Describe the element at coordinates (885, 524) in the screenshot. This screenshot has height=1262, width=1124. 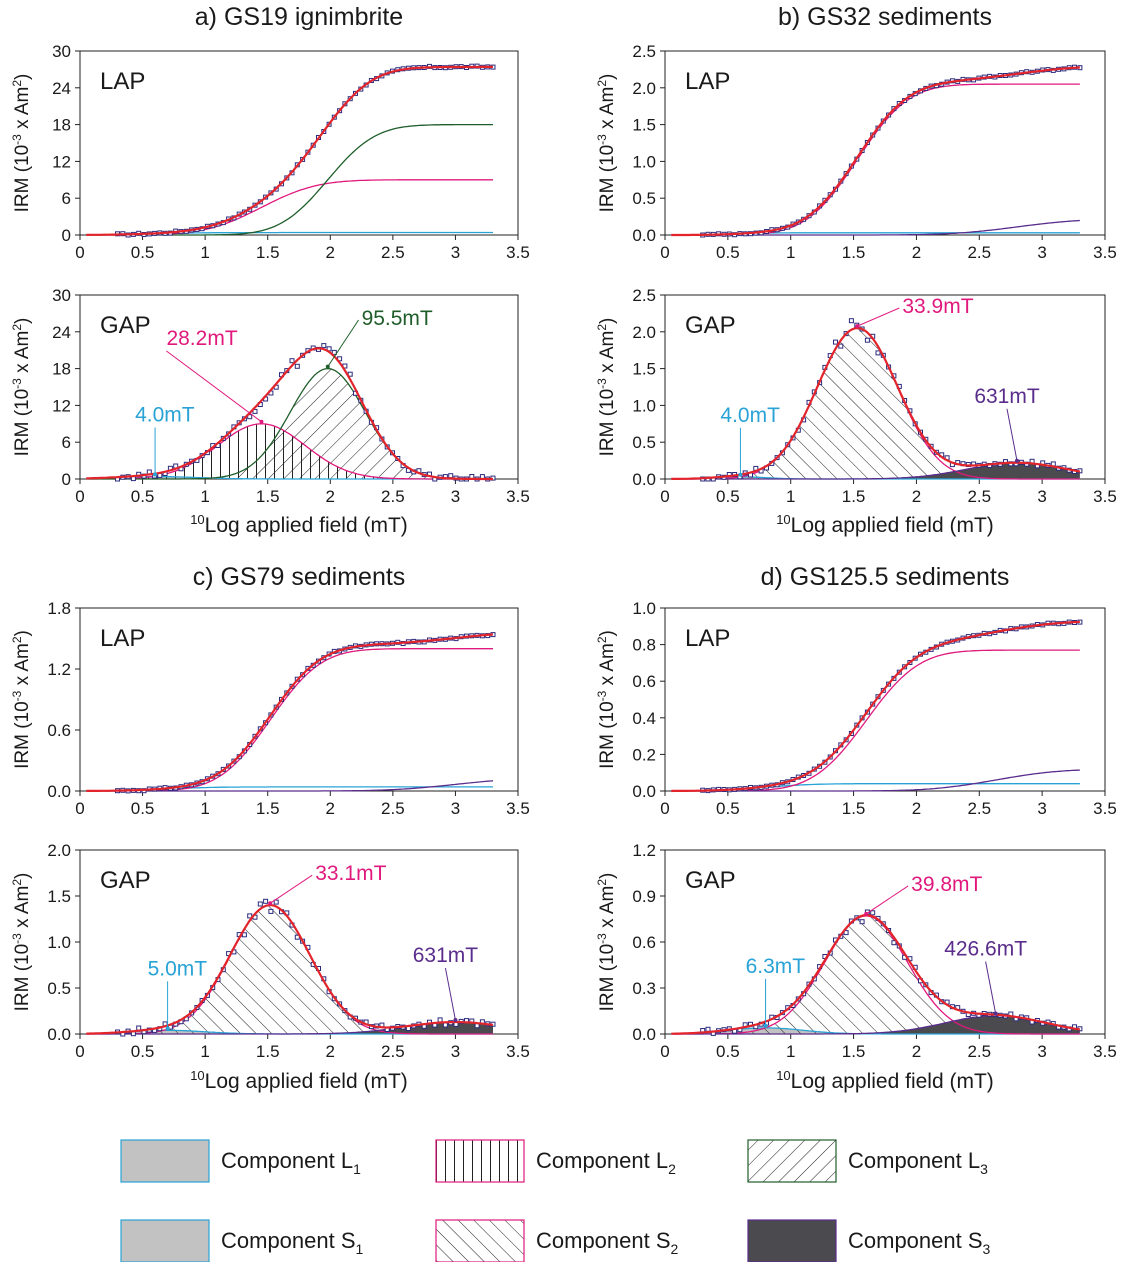
I see `x-axis-label: 10Log applied field (mT)` at that location.